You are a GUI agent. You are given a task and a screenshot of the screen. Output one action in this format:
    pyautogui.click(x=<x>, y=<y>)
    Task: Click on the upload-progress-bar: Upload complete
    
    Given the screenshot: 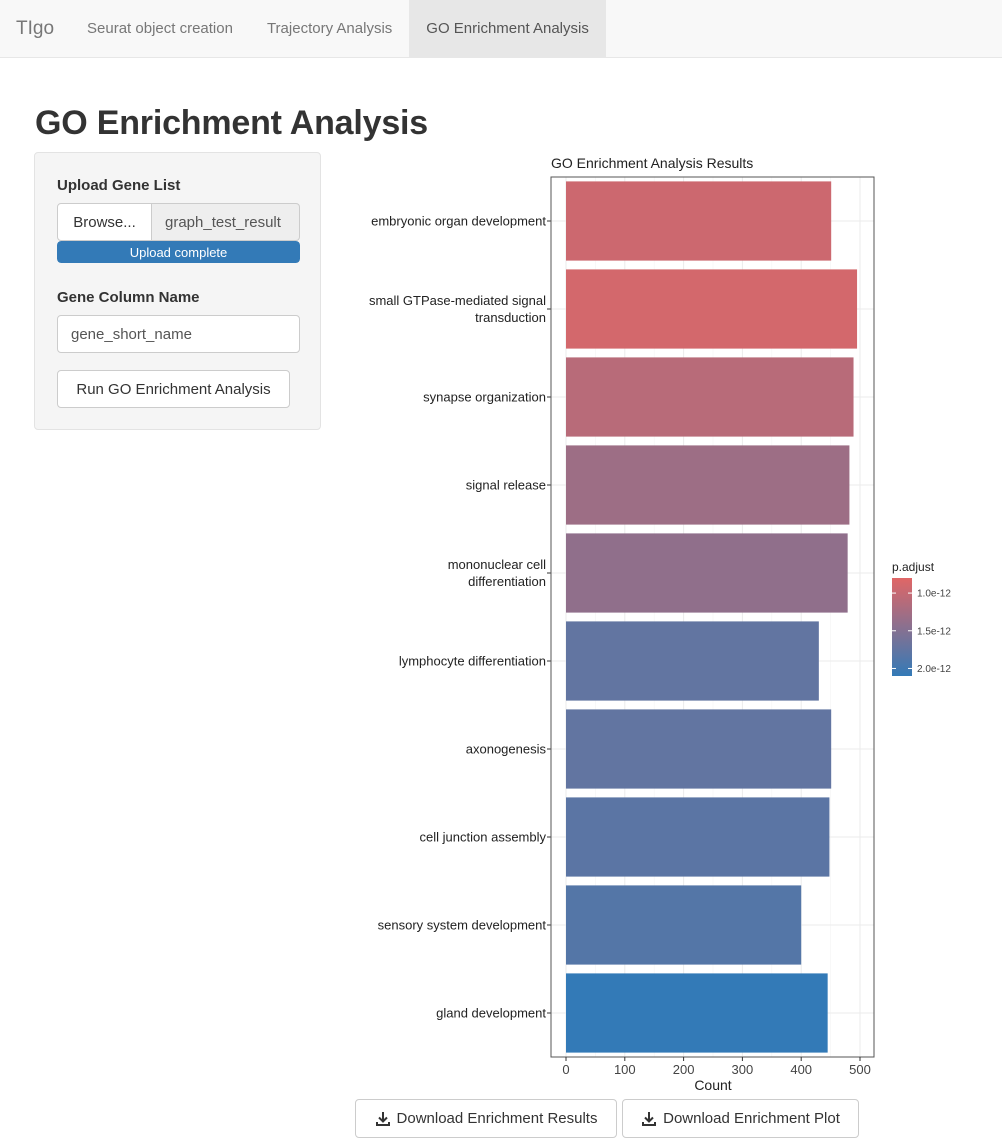 What is the action you would take?
    pyautogui.click(x=178, y=252)
    